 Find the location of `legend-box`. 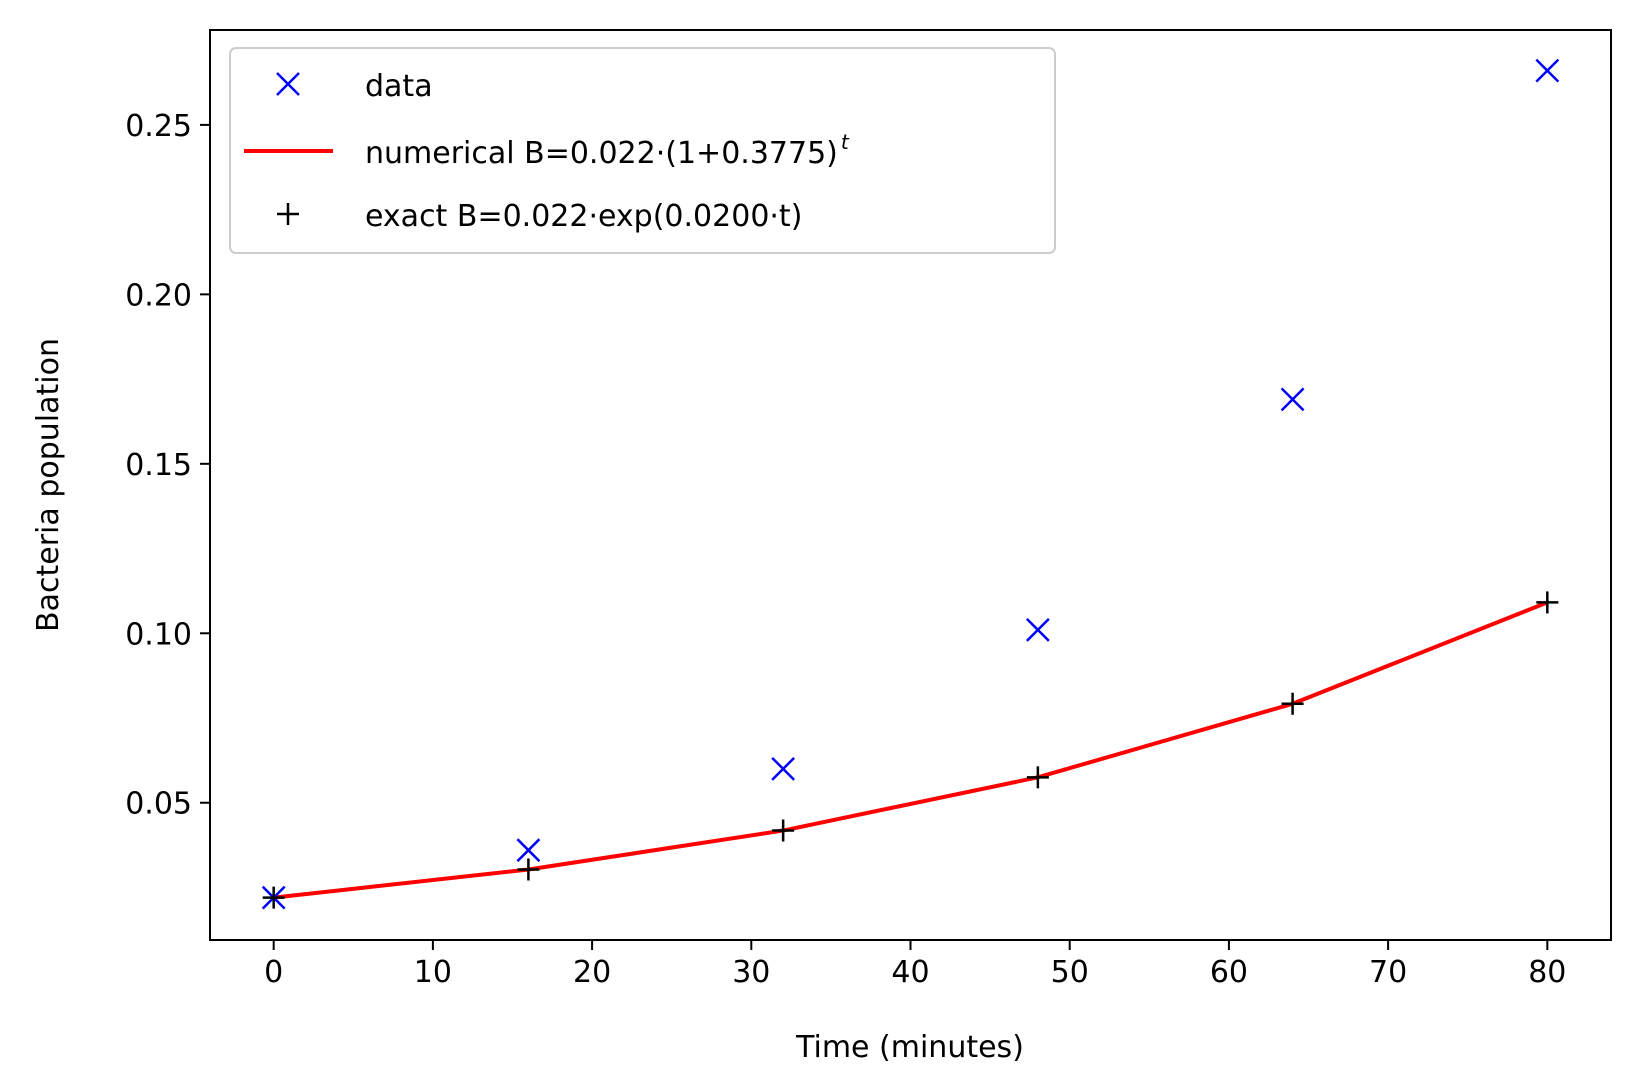

legend-box is located at coordinates (642, 150).